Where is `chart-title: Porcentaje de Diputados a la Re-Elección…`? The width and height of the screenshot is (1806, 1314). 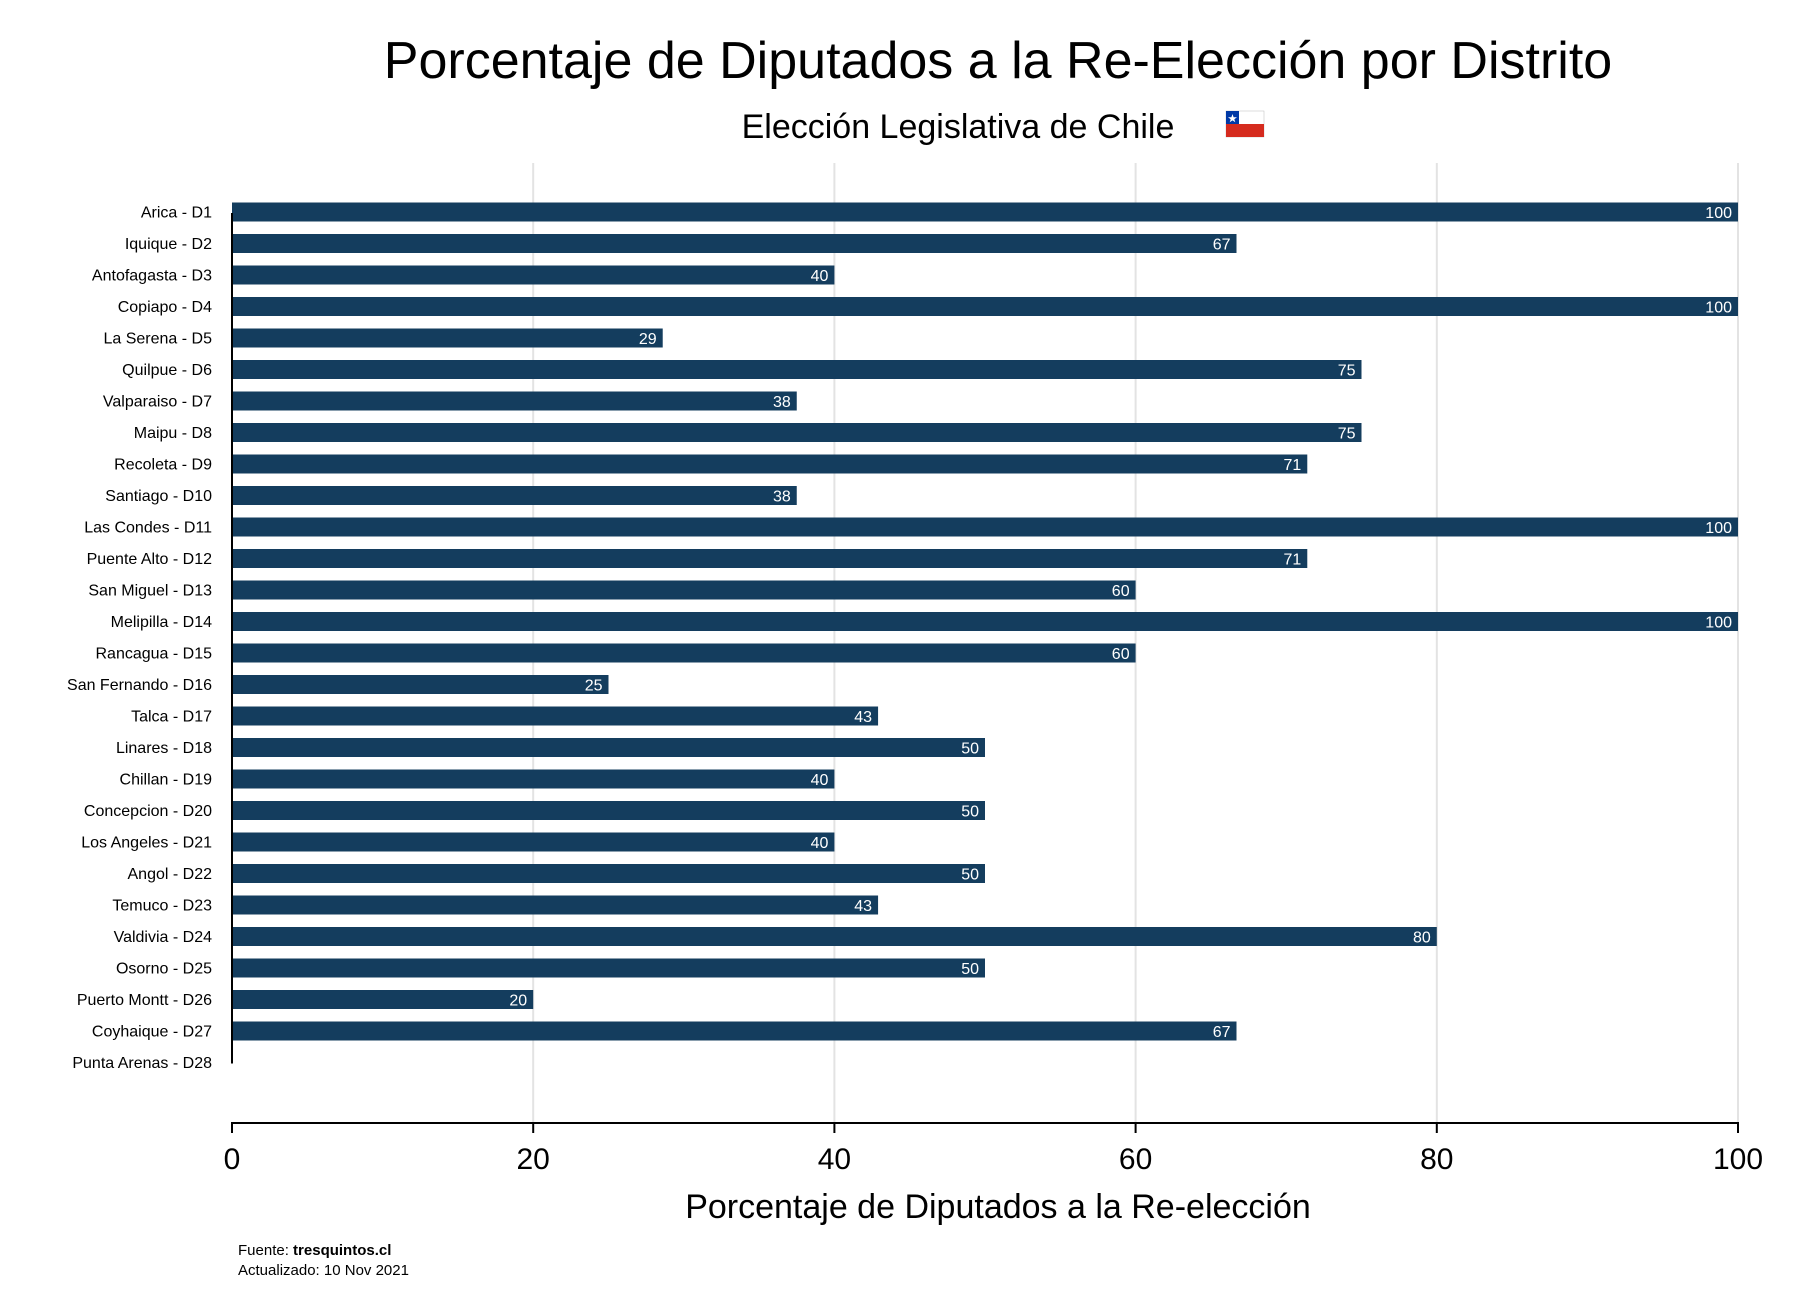
chart-title: Porcentaje de Diputados a la Re-Elección… is located at coordinates (998, 61).